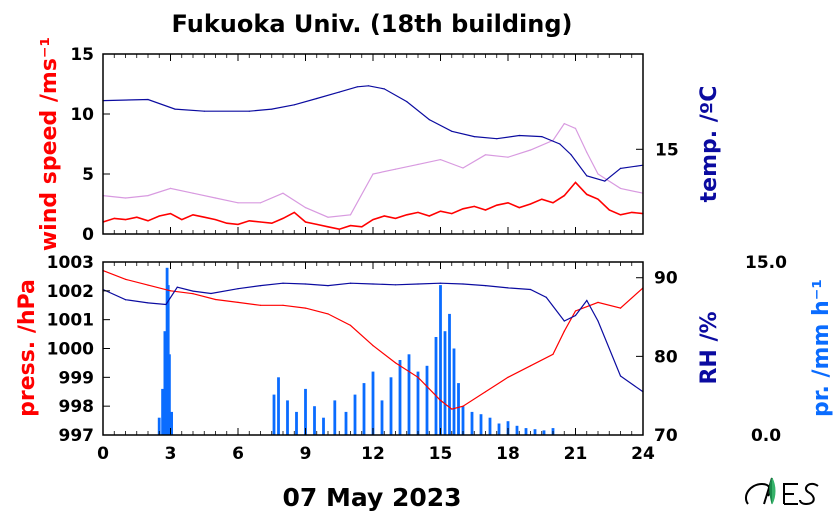 This screenshot has width=834, height=520. Describe the element at coordinates (766, 436) in the screenshot. I see `precipitation-tick-label: 0.0` at that location.